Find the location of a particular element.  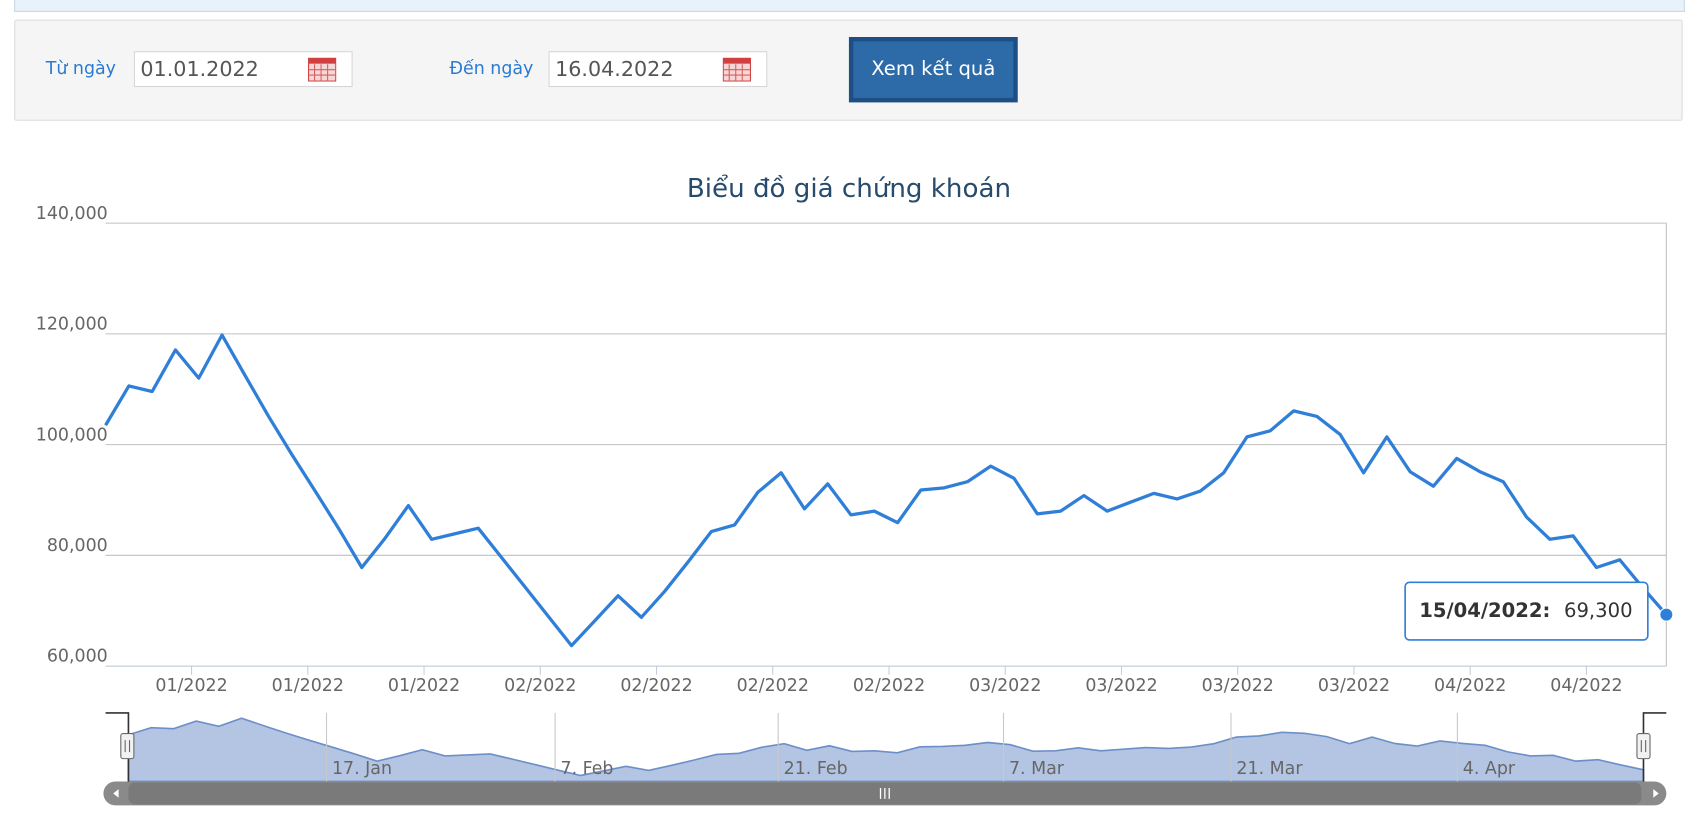

navigator-area is located at coordinates (886, 750).